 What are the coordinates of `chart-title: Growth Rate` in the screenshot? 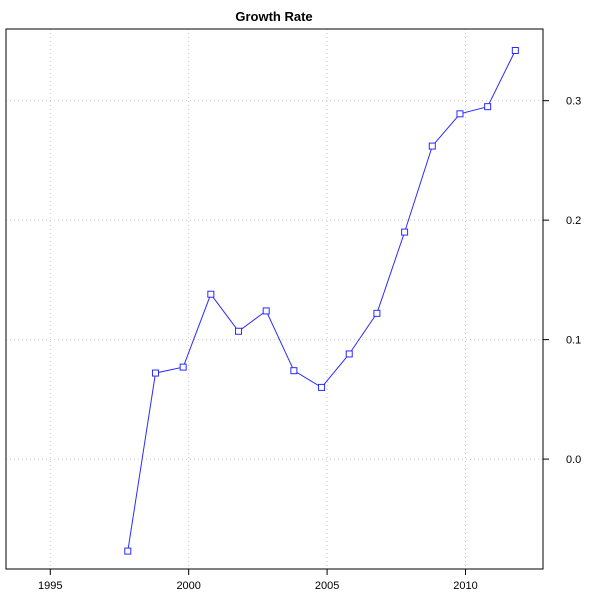 It's located at (273, 16).